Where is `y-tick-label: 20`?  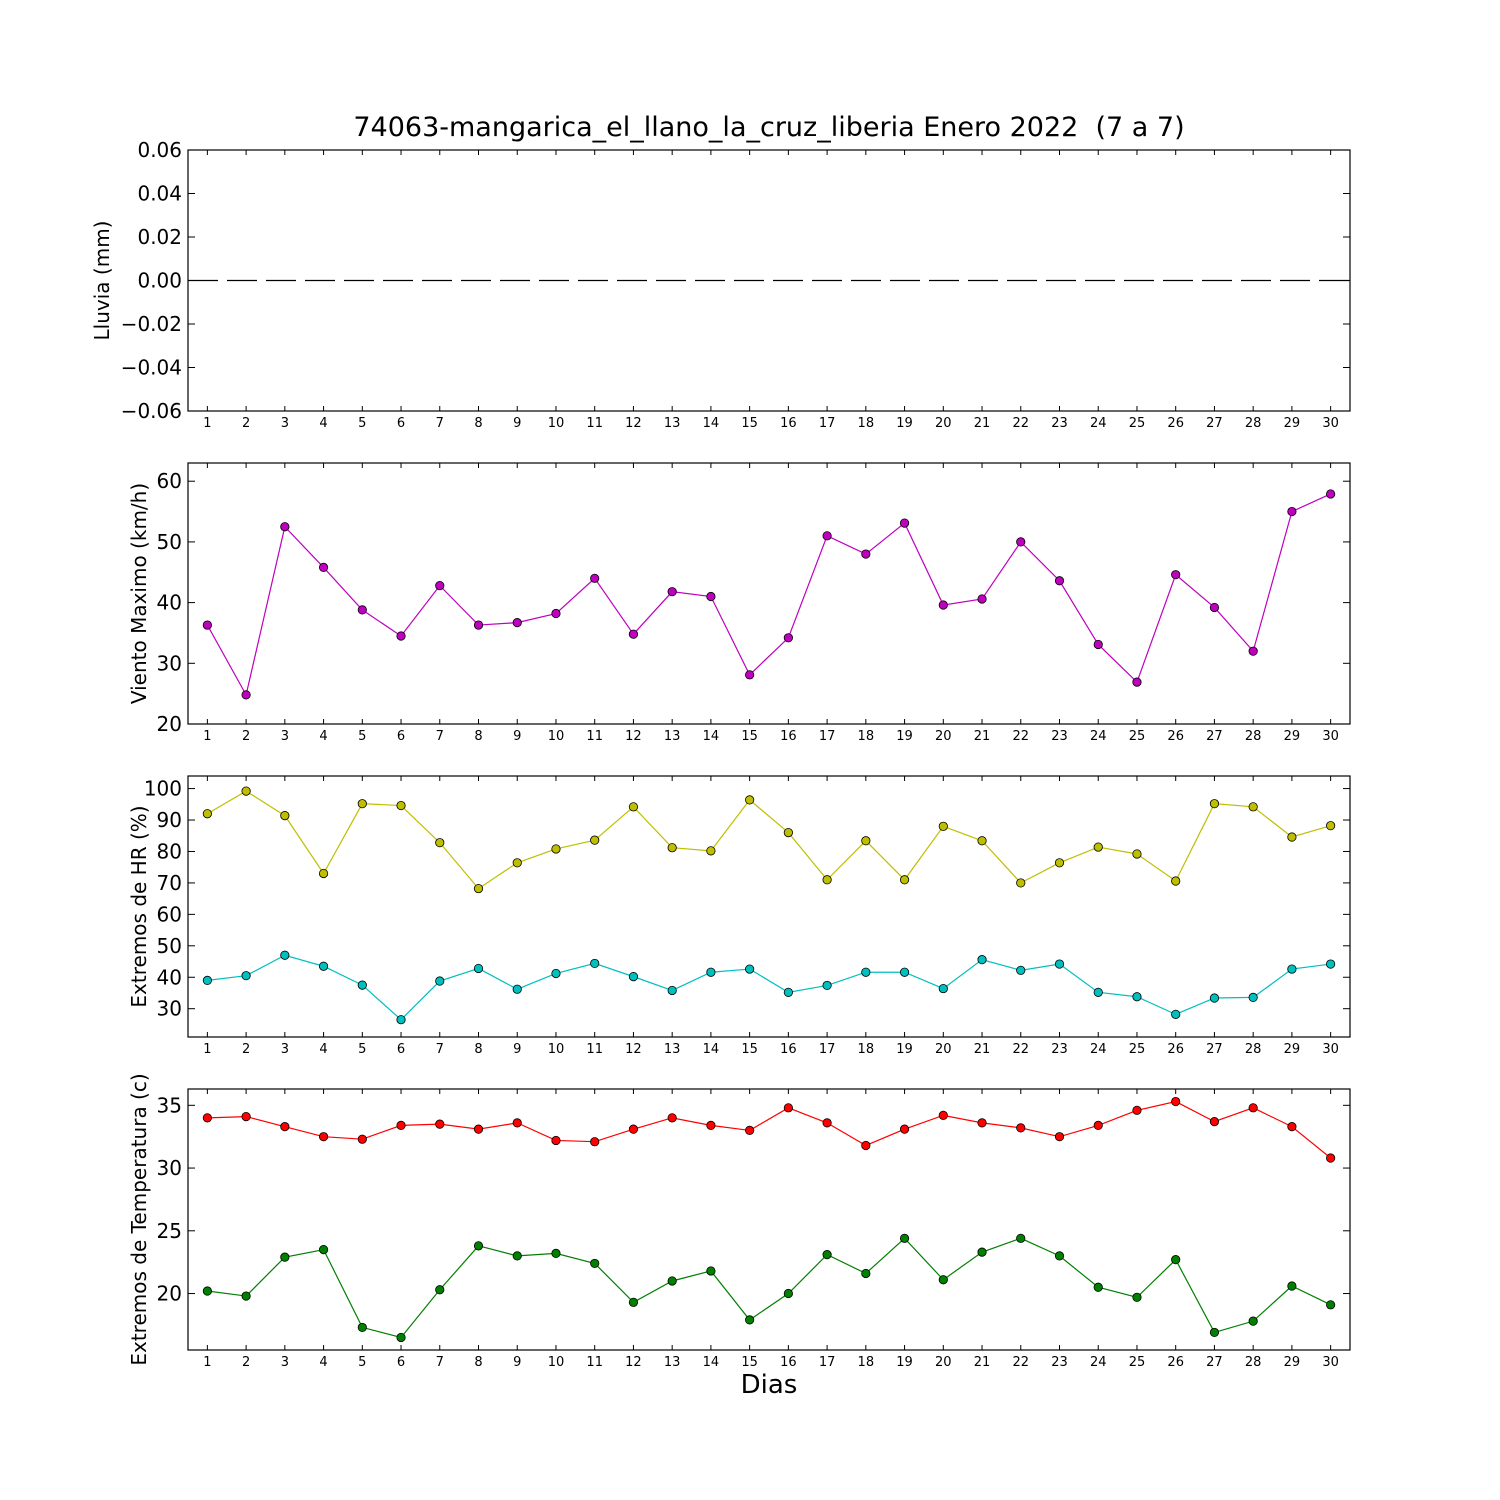
y-tick-label: 20 is located at coordinates (169, 1294).